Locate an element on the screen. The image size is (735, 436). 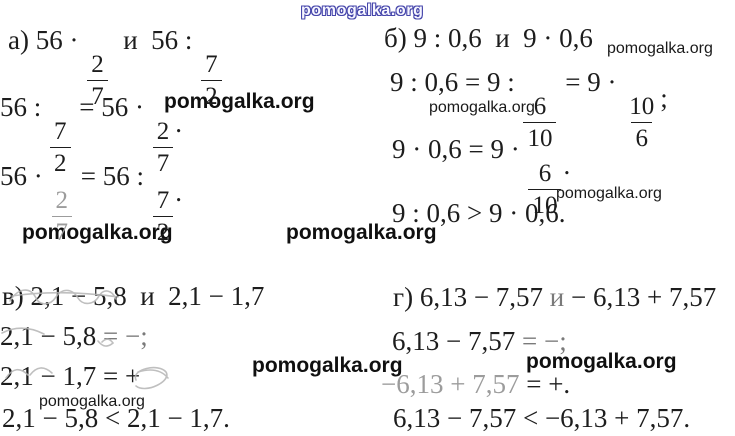
math-run: 2,1 − 1,7 = is located at coordinates (62, 376).